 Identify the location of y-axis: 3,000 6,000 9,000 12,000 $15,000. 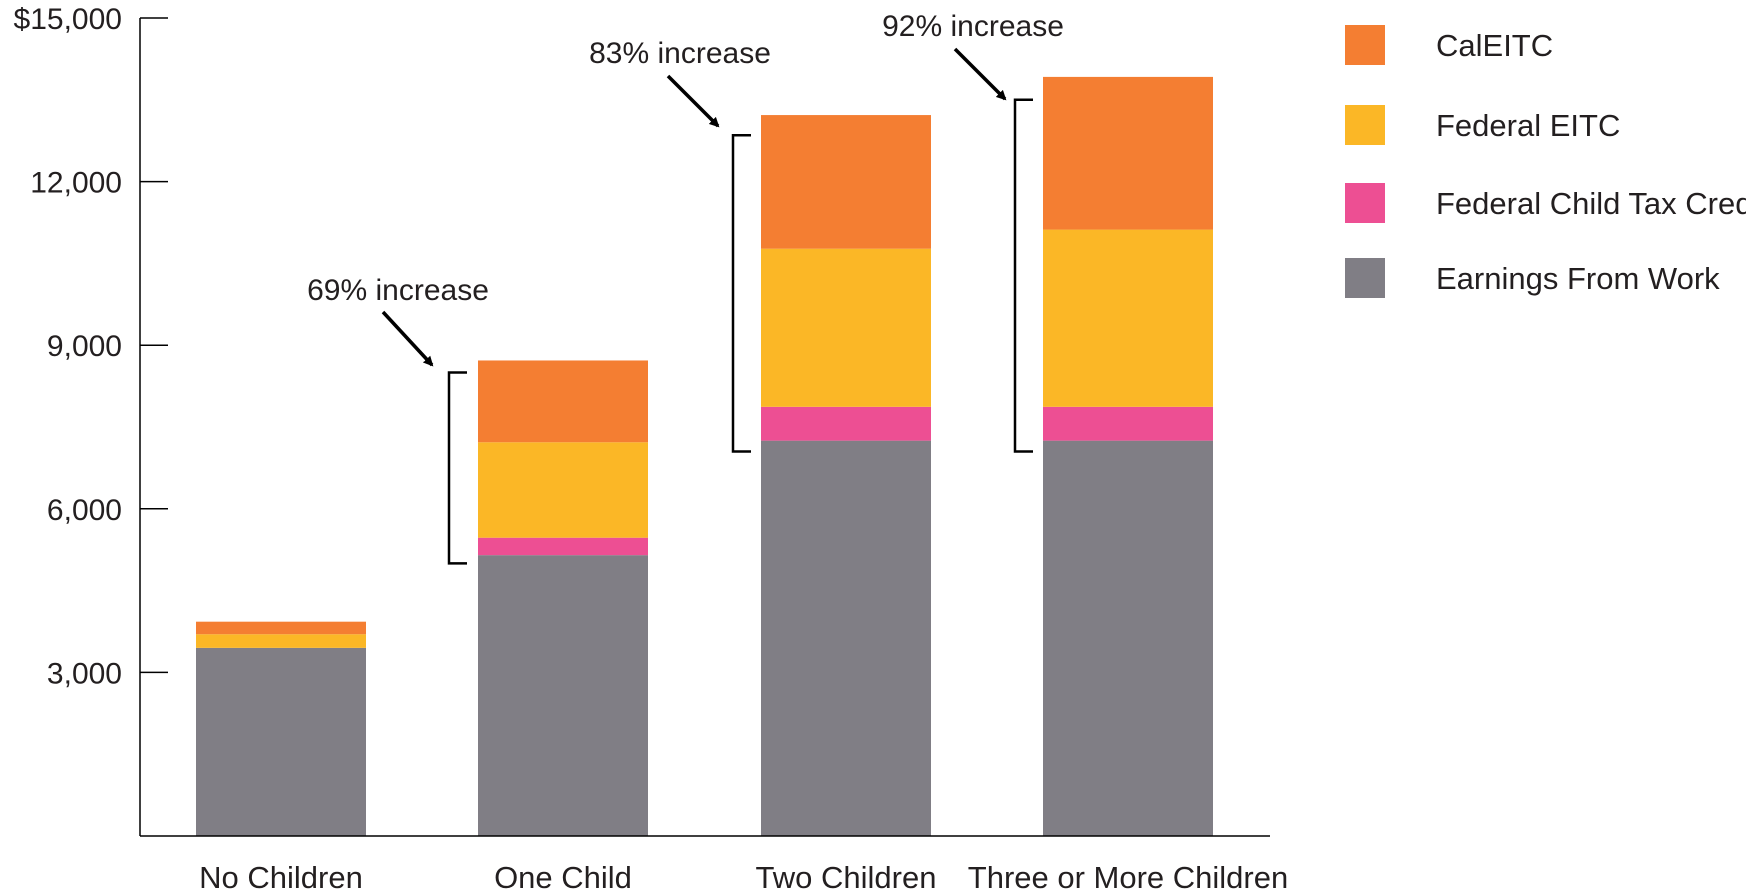
(91, 419).